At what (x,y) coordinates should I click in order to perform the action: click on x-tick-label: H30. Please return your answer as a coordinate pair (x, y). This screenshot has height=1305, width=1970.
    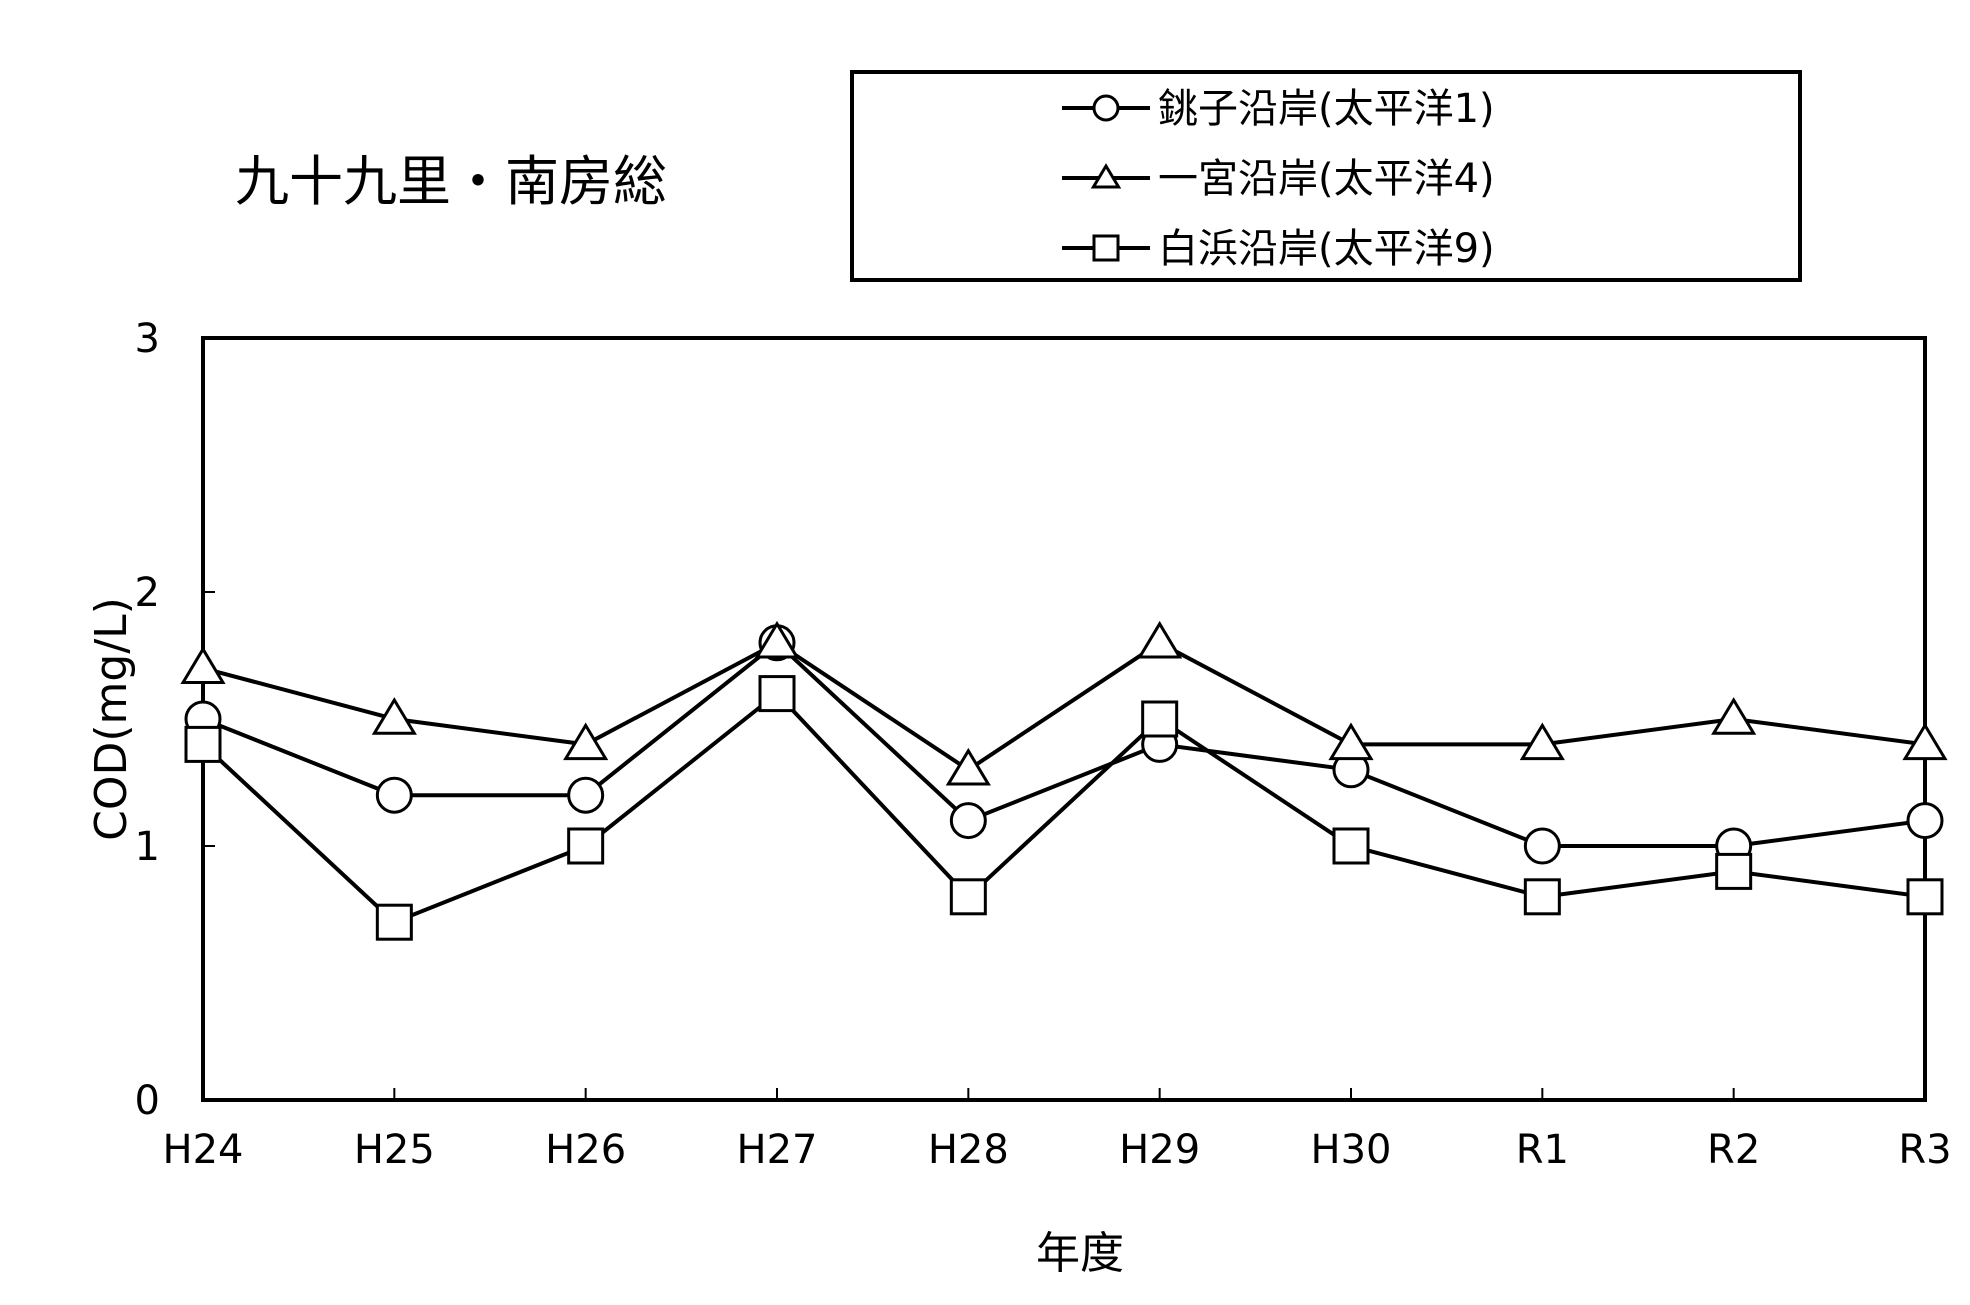
    Looking at the image, I should click on (1351, 1150).